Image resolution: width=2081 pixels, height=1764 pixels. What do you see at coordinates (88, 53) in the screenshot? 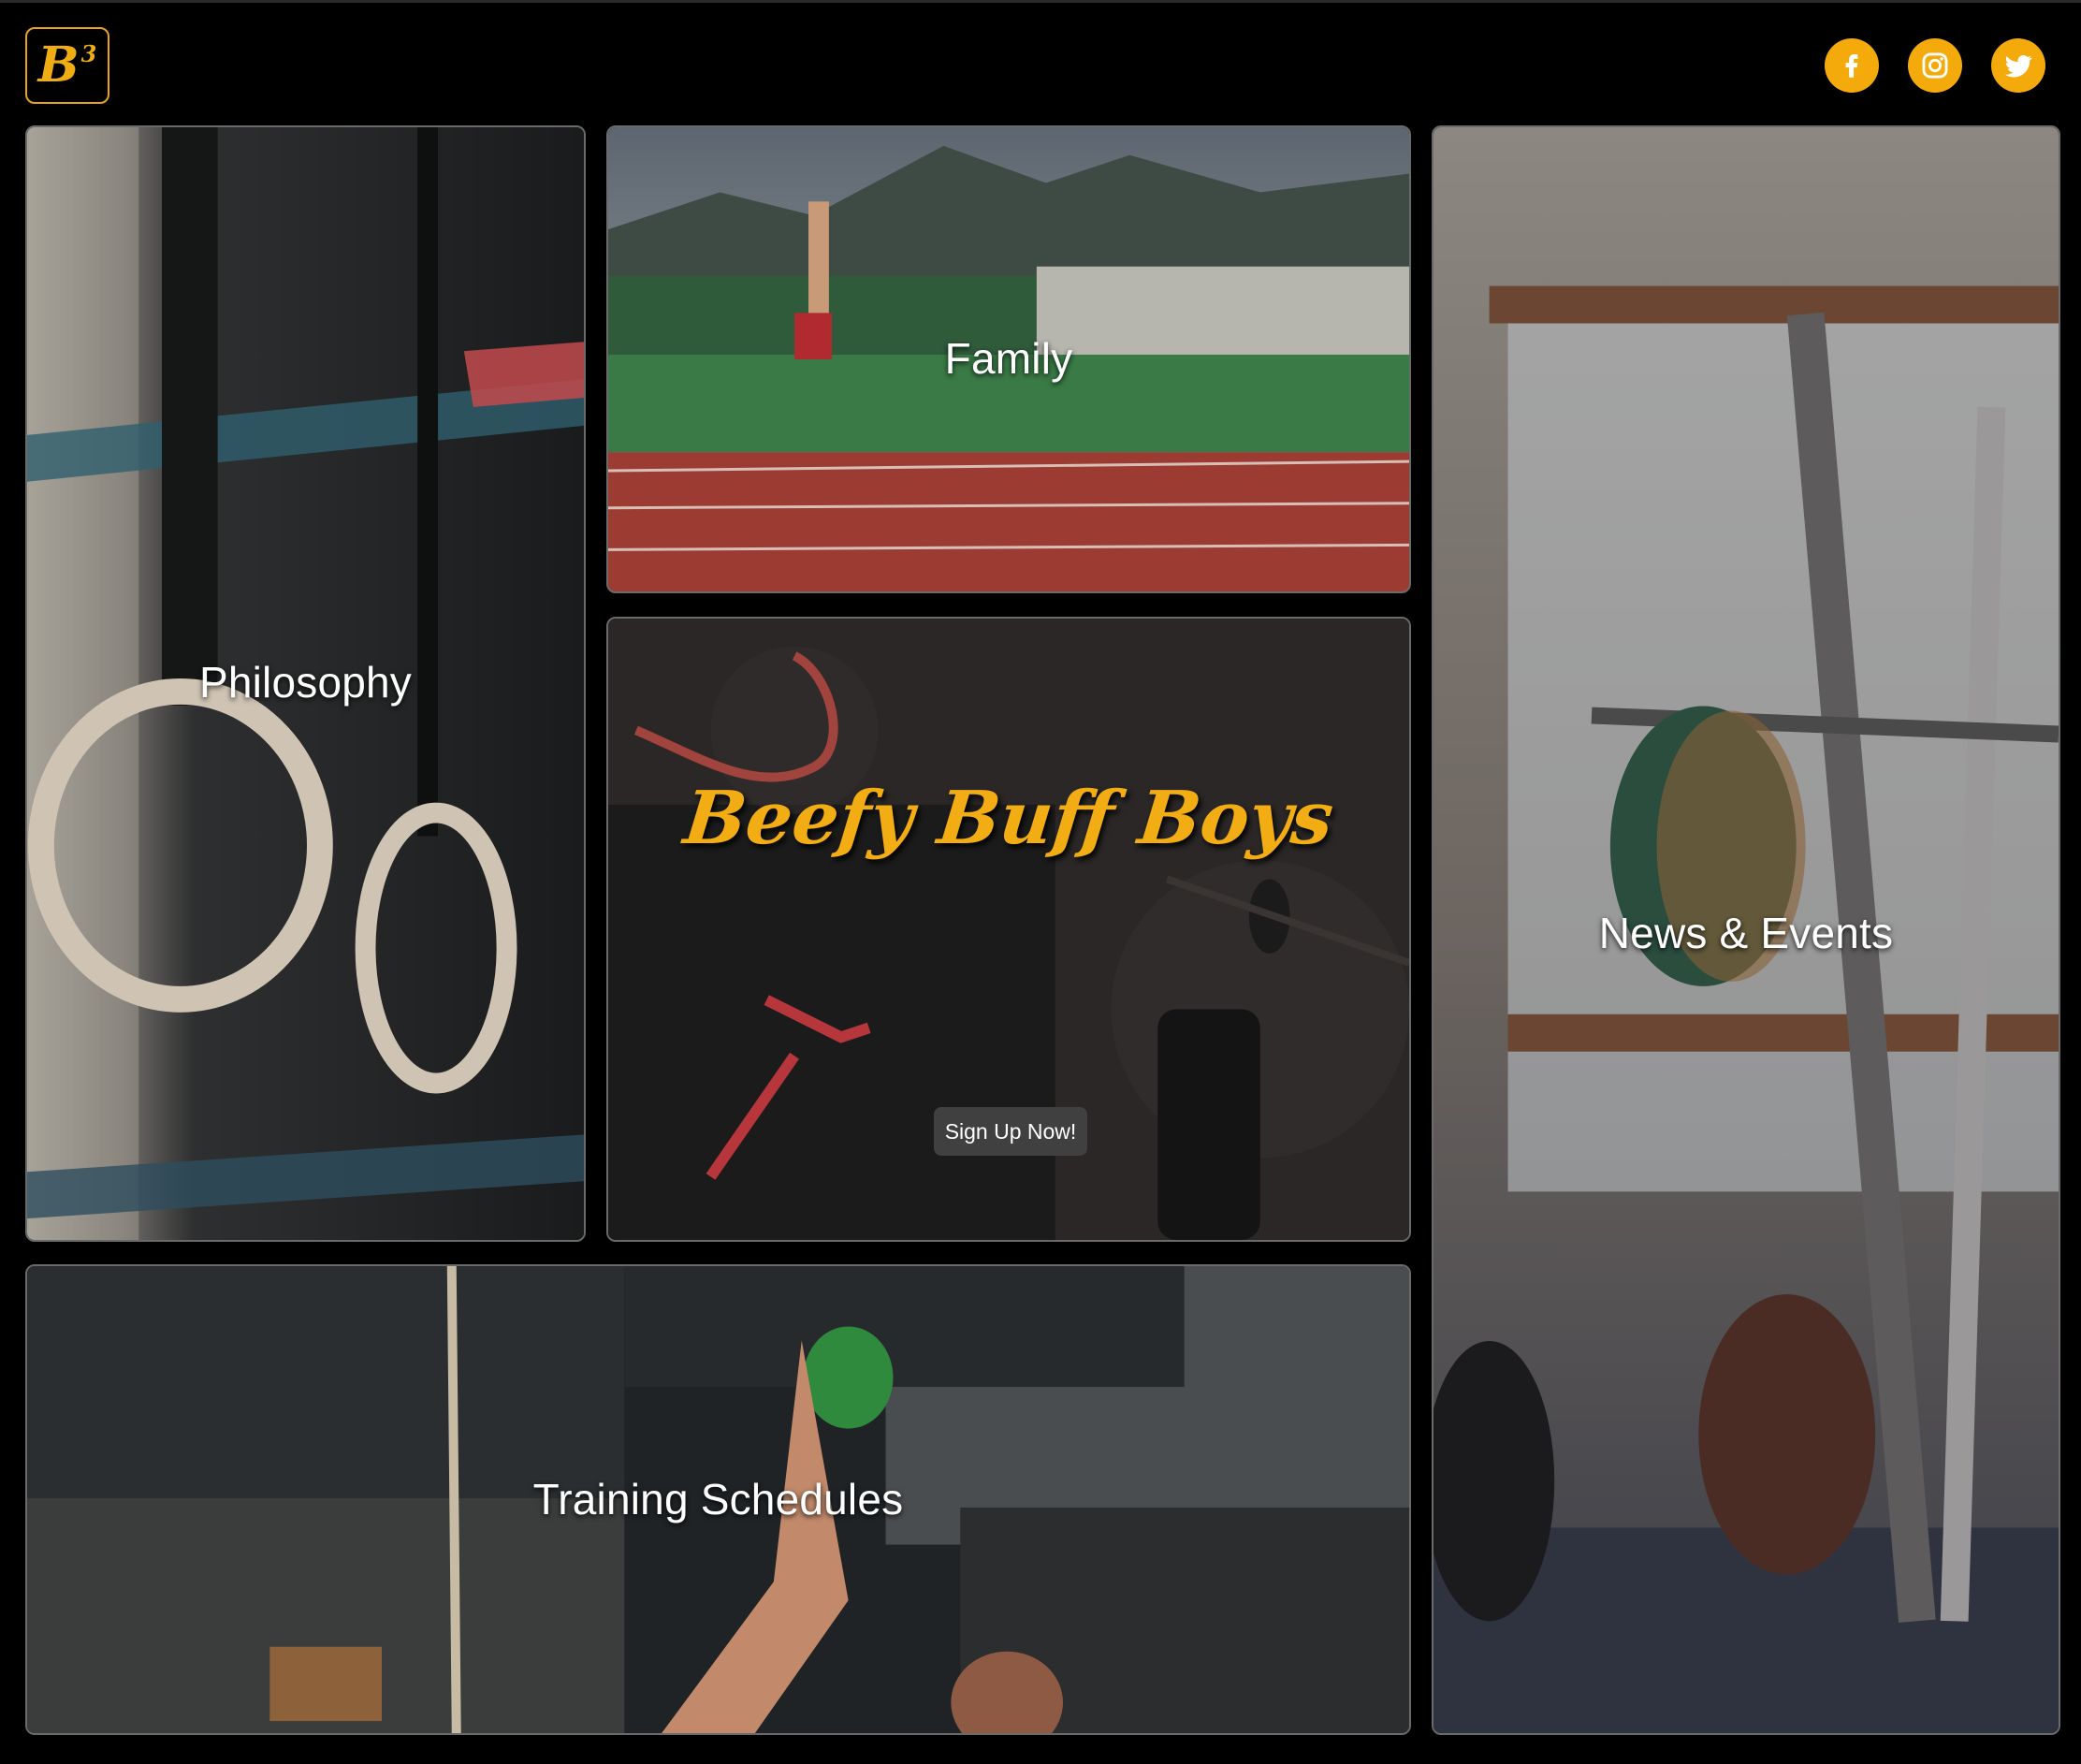
I see `logo-superscript: 3` at bounding box center [88, 53].